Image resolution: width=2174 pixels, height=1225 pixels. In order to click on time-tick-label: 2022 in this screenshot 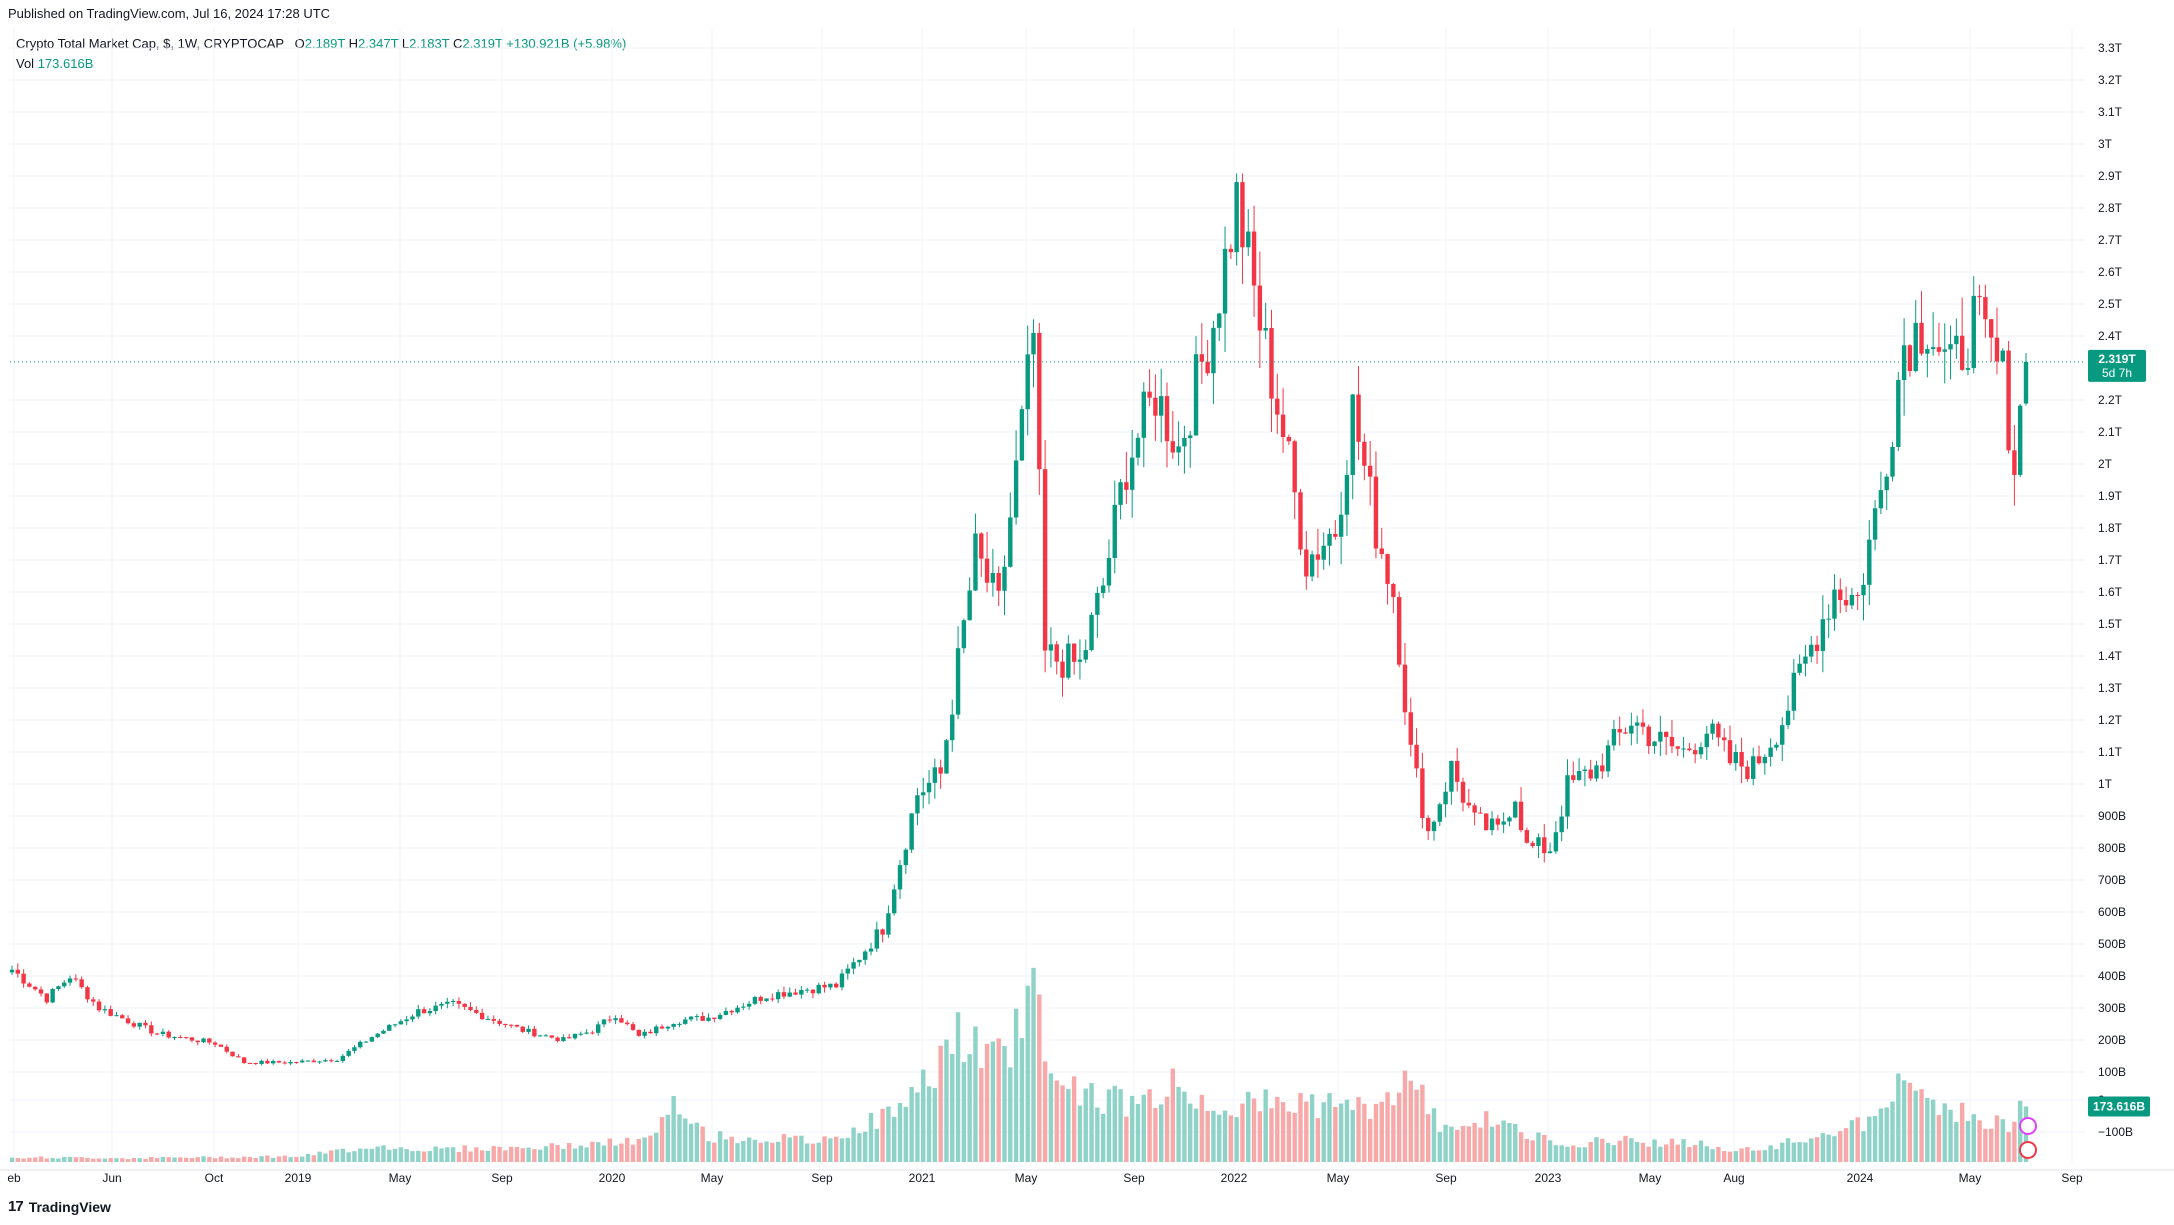, I will do `click(1234, 1178)`.